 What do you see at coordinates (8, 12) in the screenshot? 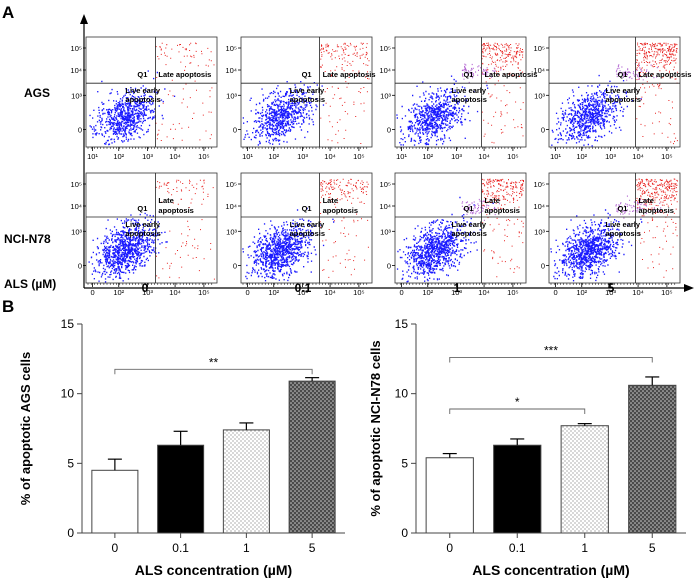
I see `panel-a-label: A` at bounding box center [8, 12].